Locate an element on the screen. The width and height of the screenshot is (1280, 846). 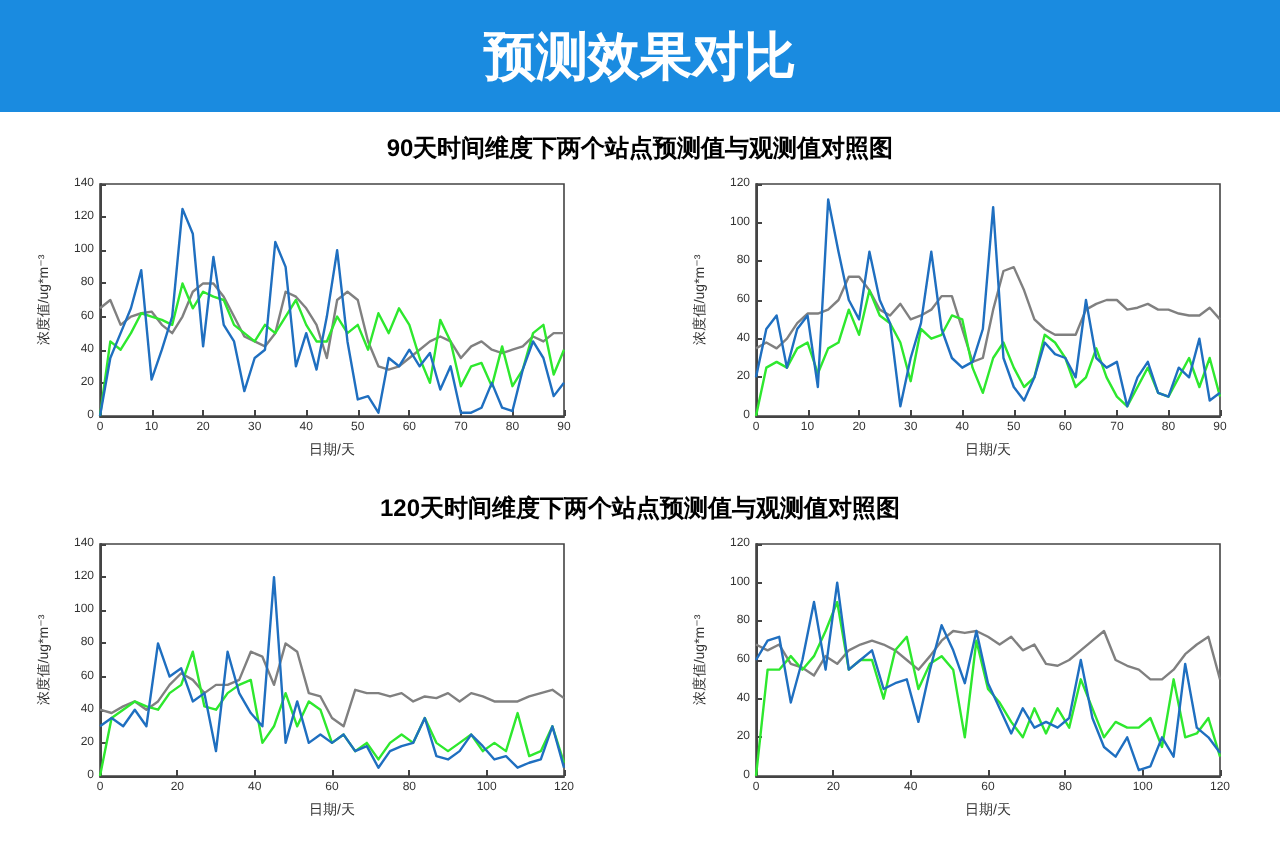
text: 90天时间维度下两个站点预测值与观测值对照图 is located at coordinates (640, 149).